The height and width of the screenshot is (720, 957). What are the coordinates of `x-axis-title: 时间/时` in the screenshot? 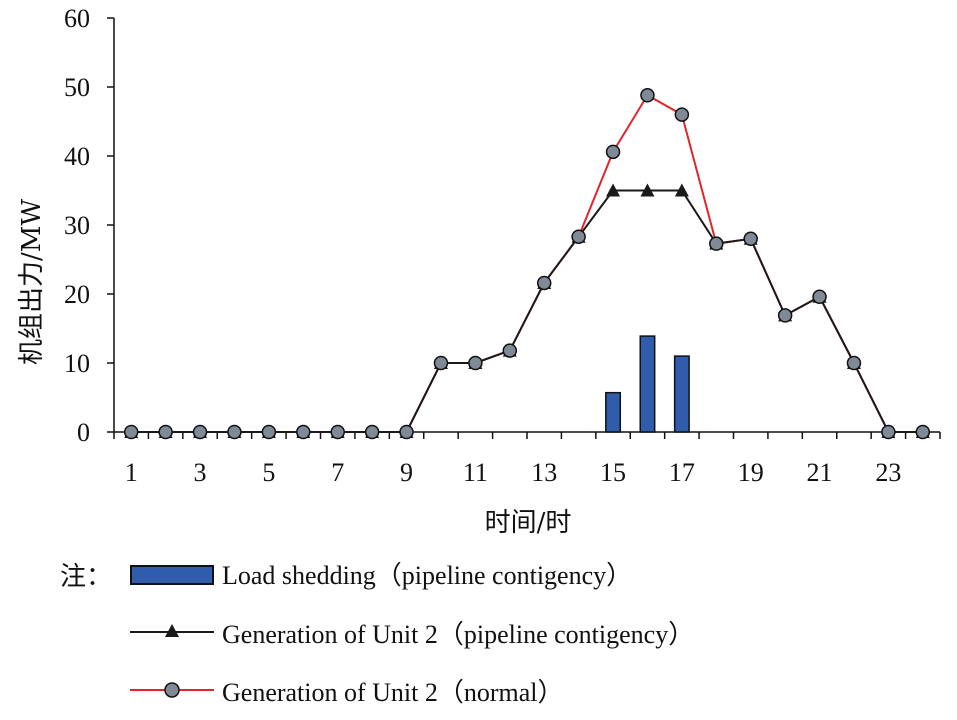 It's located at (528, 523).